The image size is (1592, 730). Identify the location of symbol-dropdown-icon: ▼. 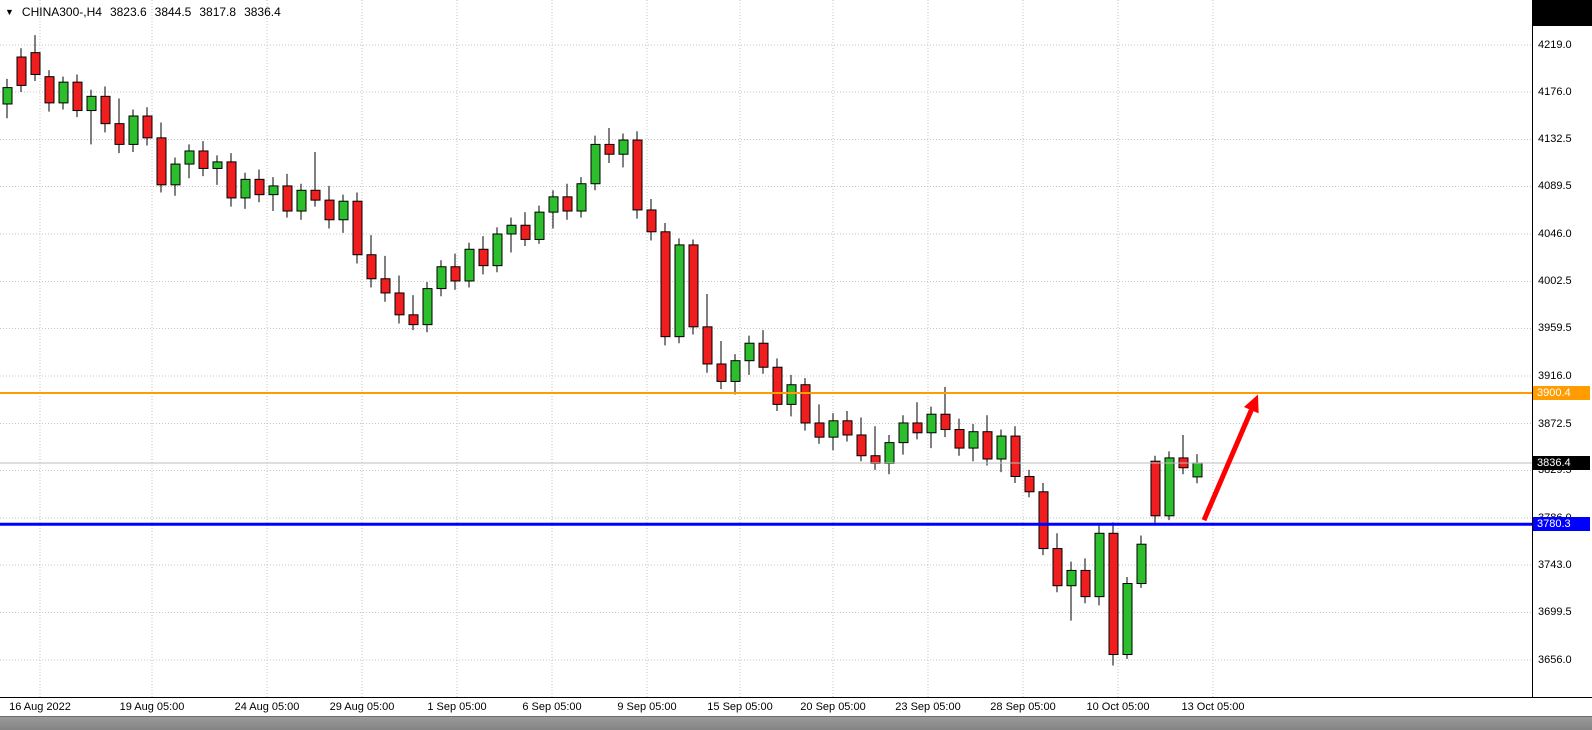
(9, 12).